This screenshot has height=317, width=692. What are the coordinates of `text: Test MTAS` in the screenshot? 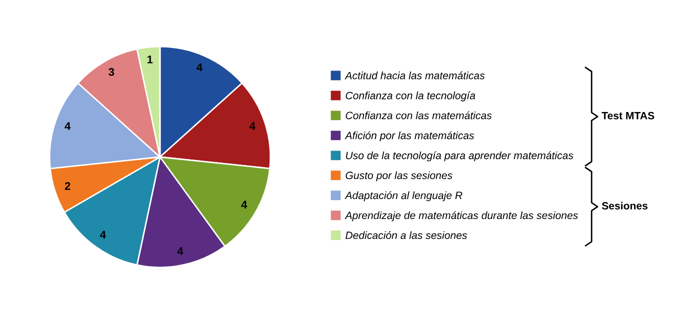 It's located at (628, 116).